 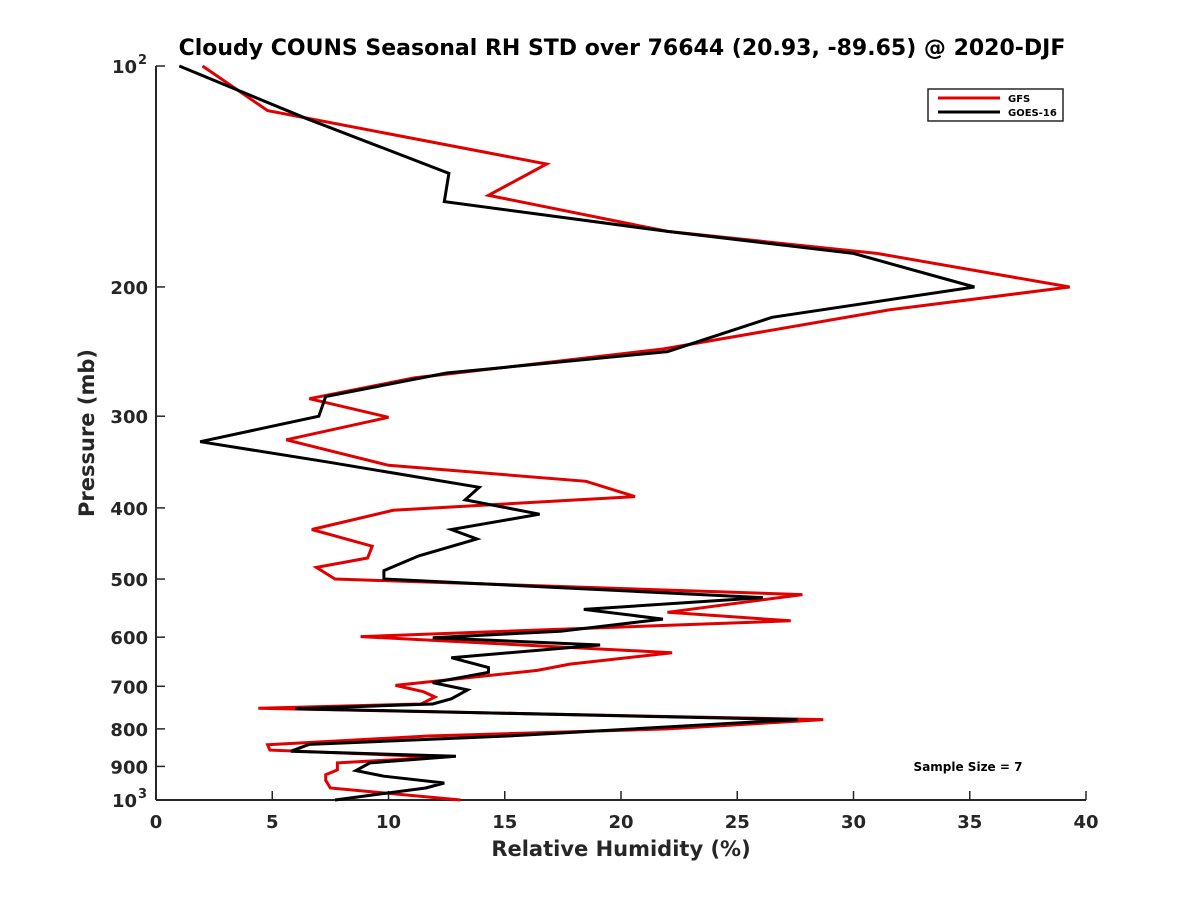 What do you see at coordinates (1019, 99) in the screenshot?
I see `legend-label-gfs: GFS` at bounding box center [1019, 99].